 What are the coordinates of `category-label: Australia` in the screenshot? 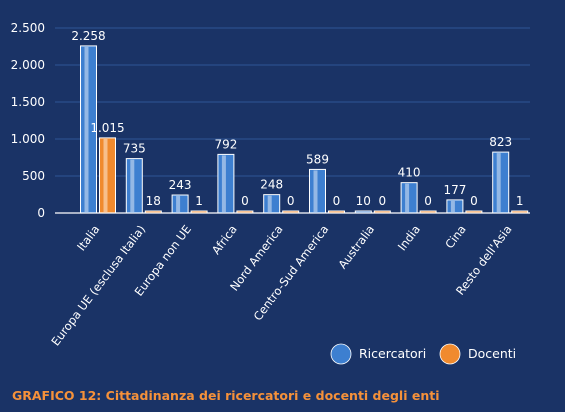 It's located at (356, 246).